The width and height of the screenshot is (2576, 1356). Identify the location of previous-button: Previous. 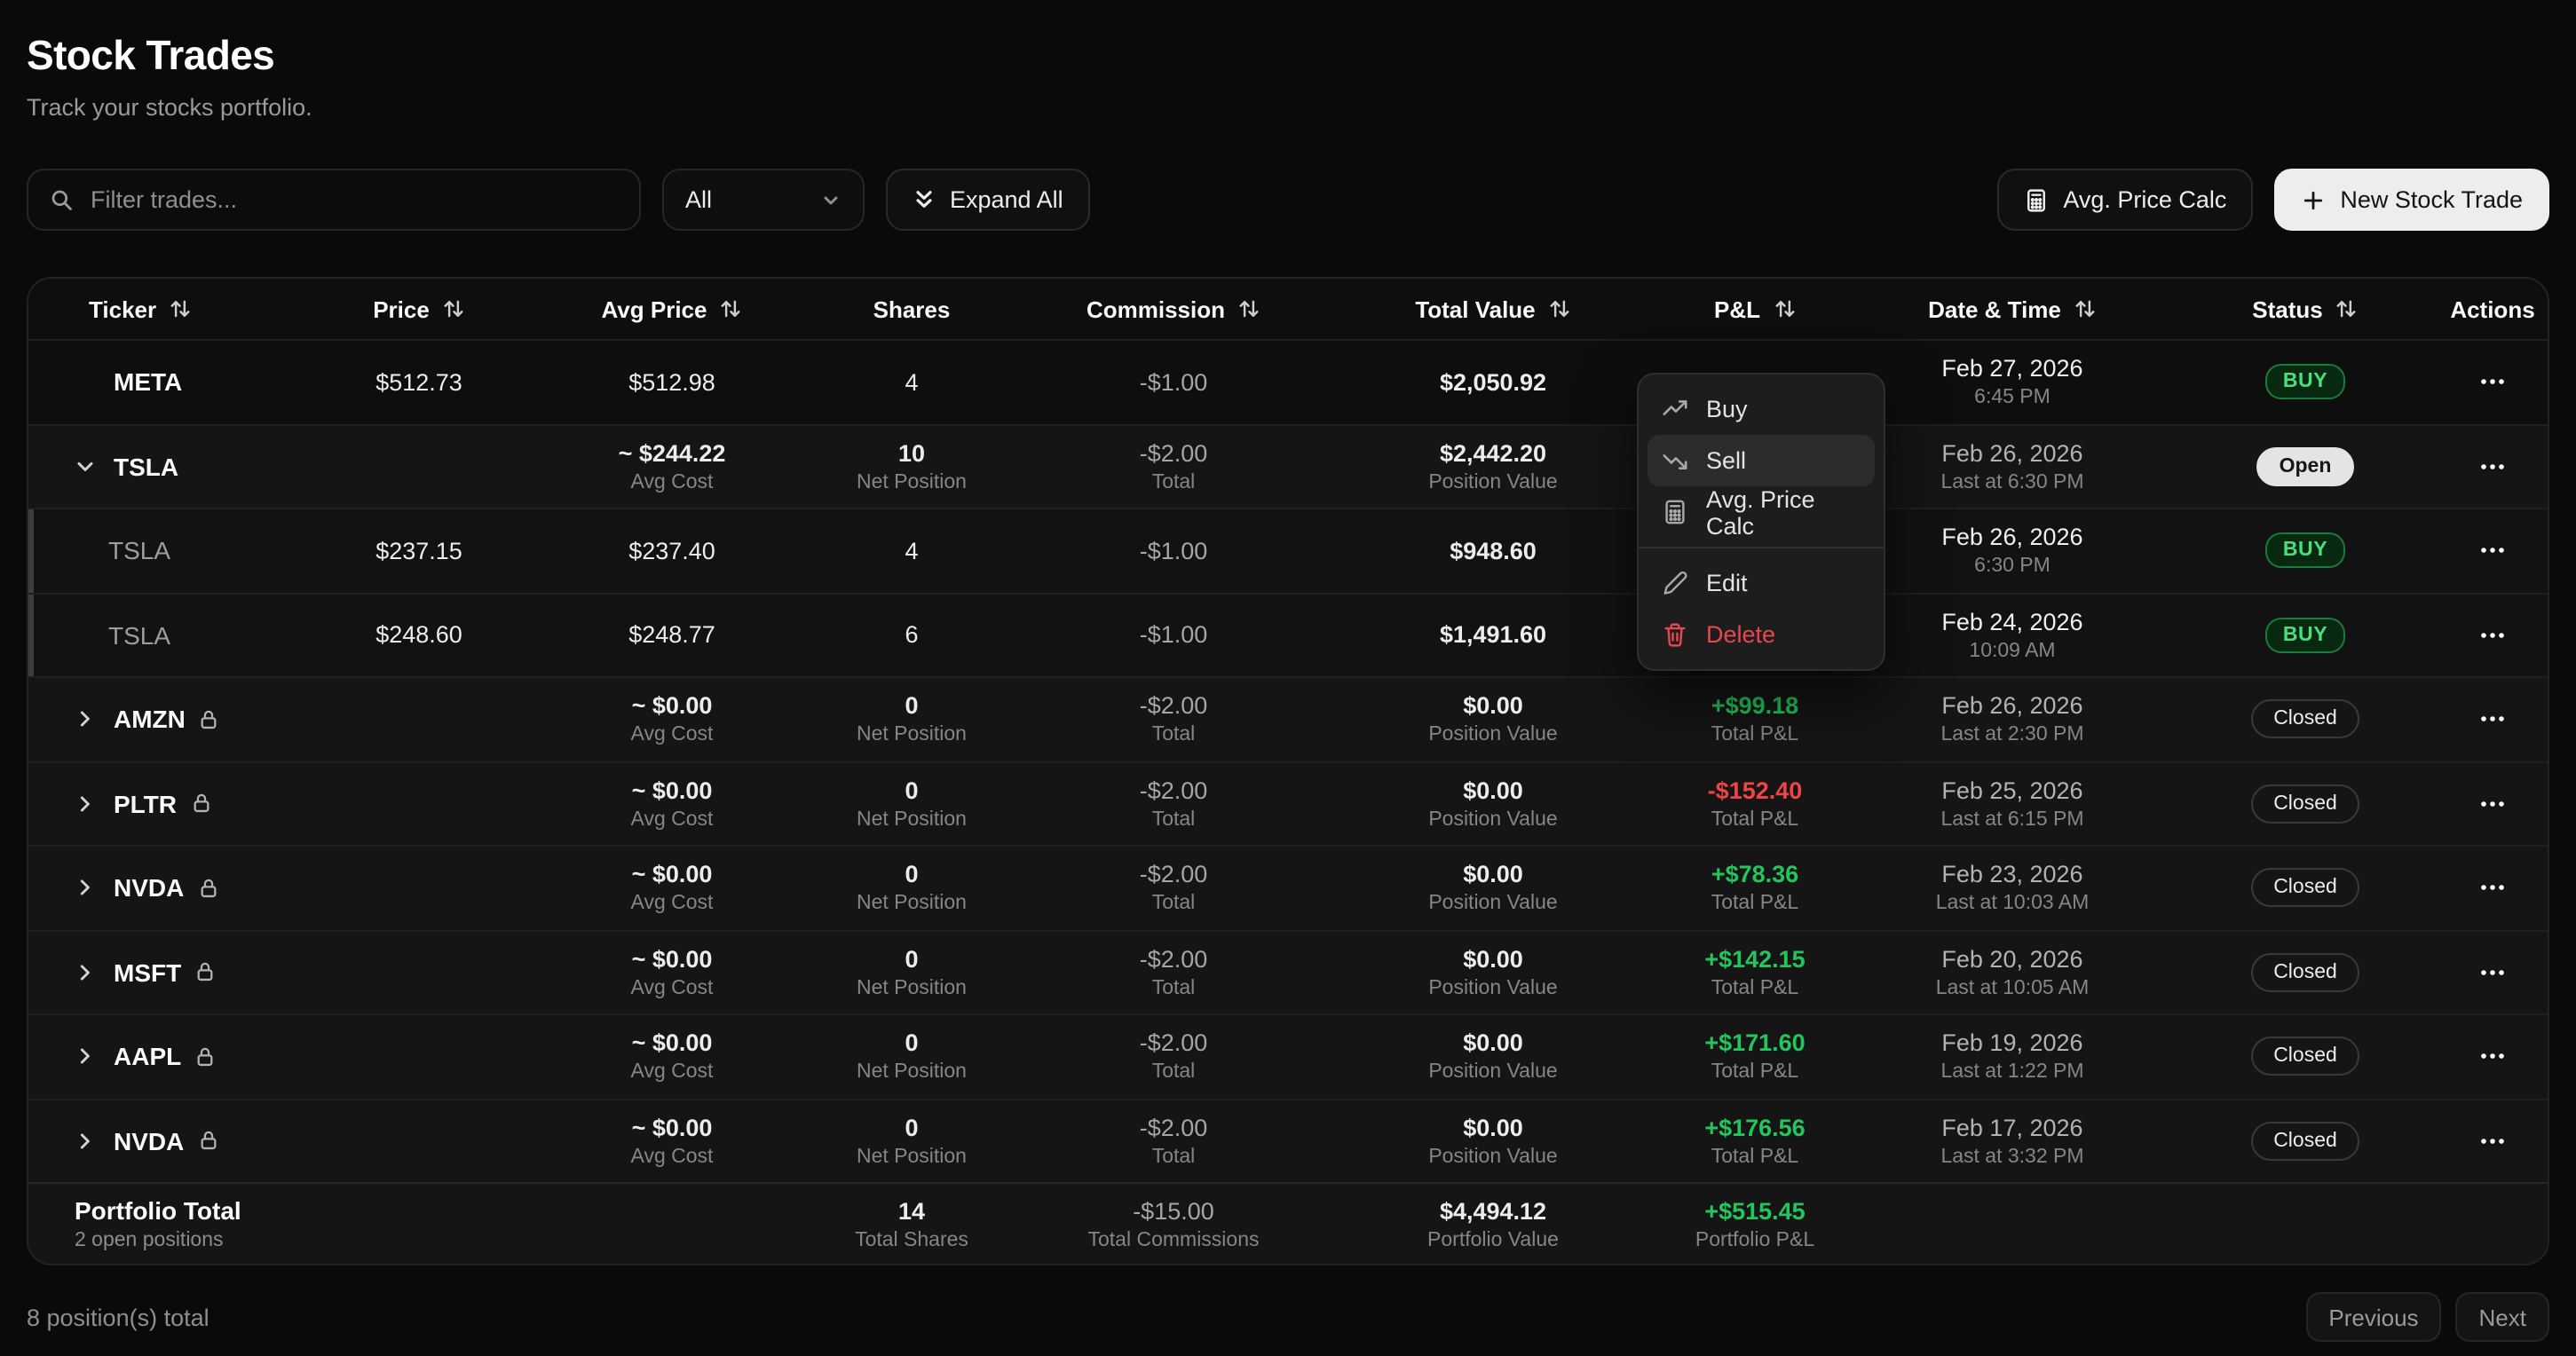
(2373, 1317).